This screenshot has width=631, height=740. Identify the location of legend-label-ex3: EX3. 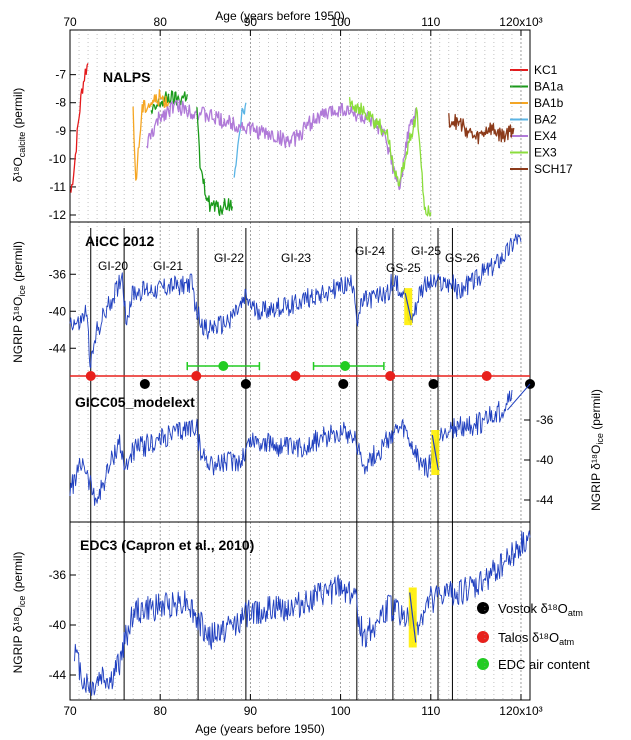
(545, 153).